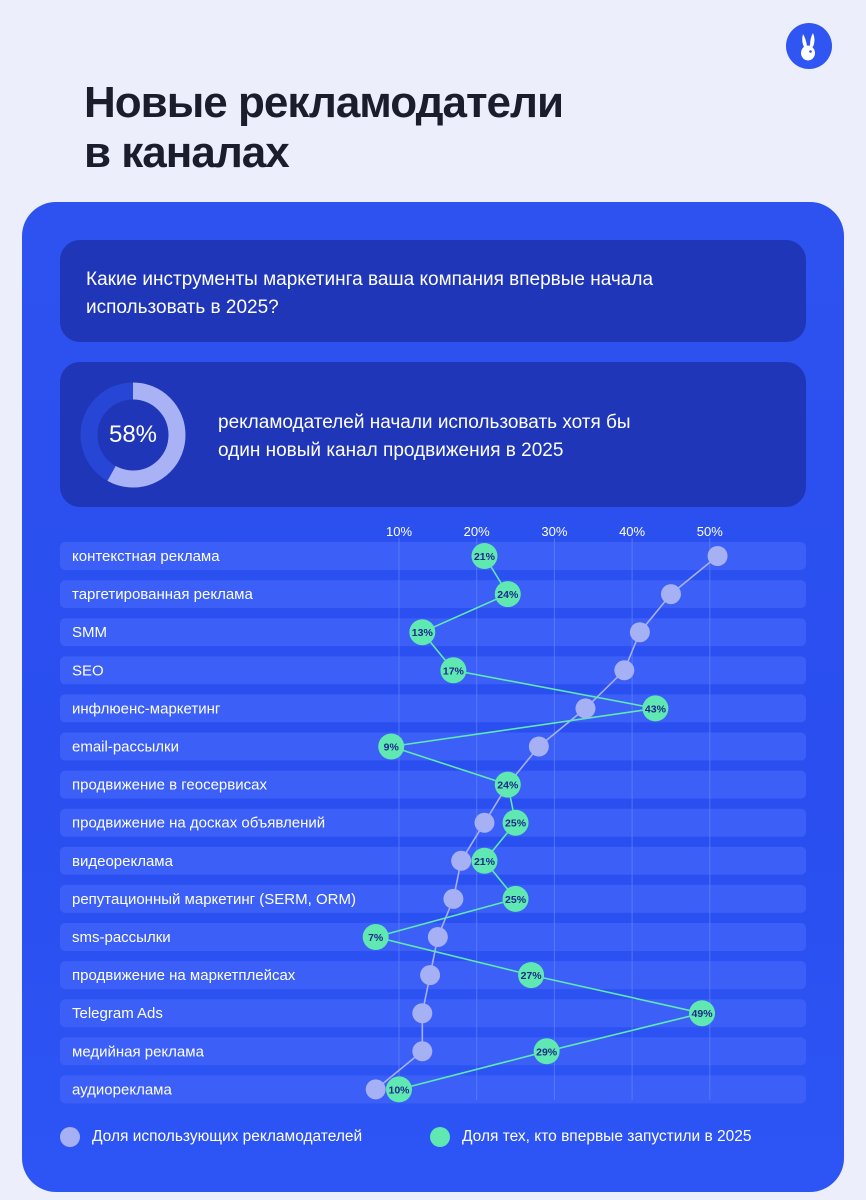 This screenshot has height=1200, width=866. What do you see at coordinates (214, 899) in the screenshot?
I see `category-label: репутационный маркетинг (SERM, ORM)` at bounding box center [214, 899].